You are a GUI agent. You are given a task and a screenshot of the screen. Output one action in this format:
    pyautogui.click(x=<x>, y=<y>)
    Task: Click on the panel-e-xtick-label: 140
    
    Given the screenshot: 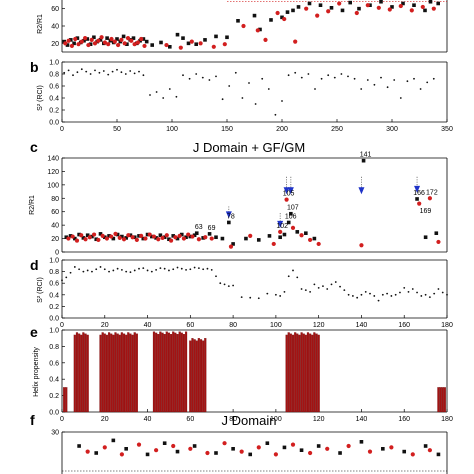 What is the action you would take?
    pyautogui.click(x=362, y=419)
    